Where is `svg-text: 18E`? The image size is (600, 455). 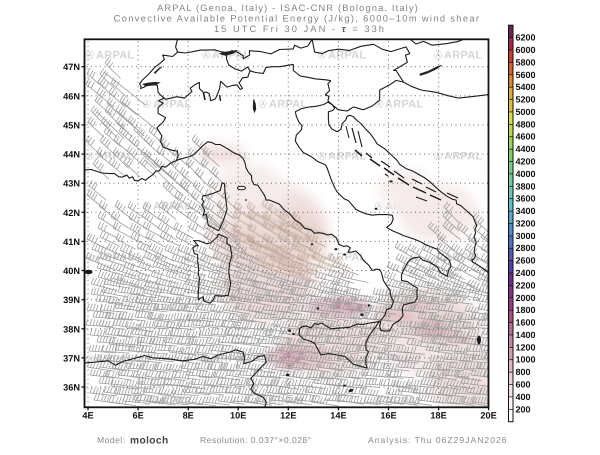 svg-text: 18E is located at coordinates (438, 416).